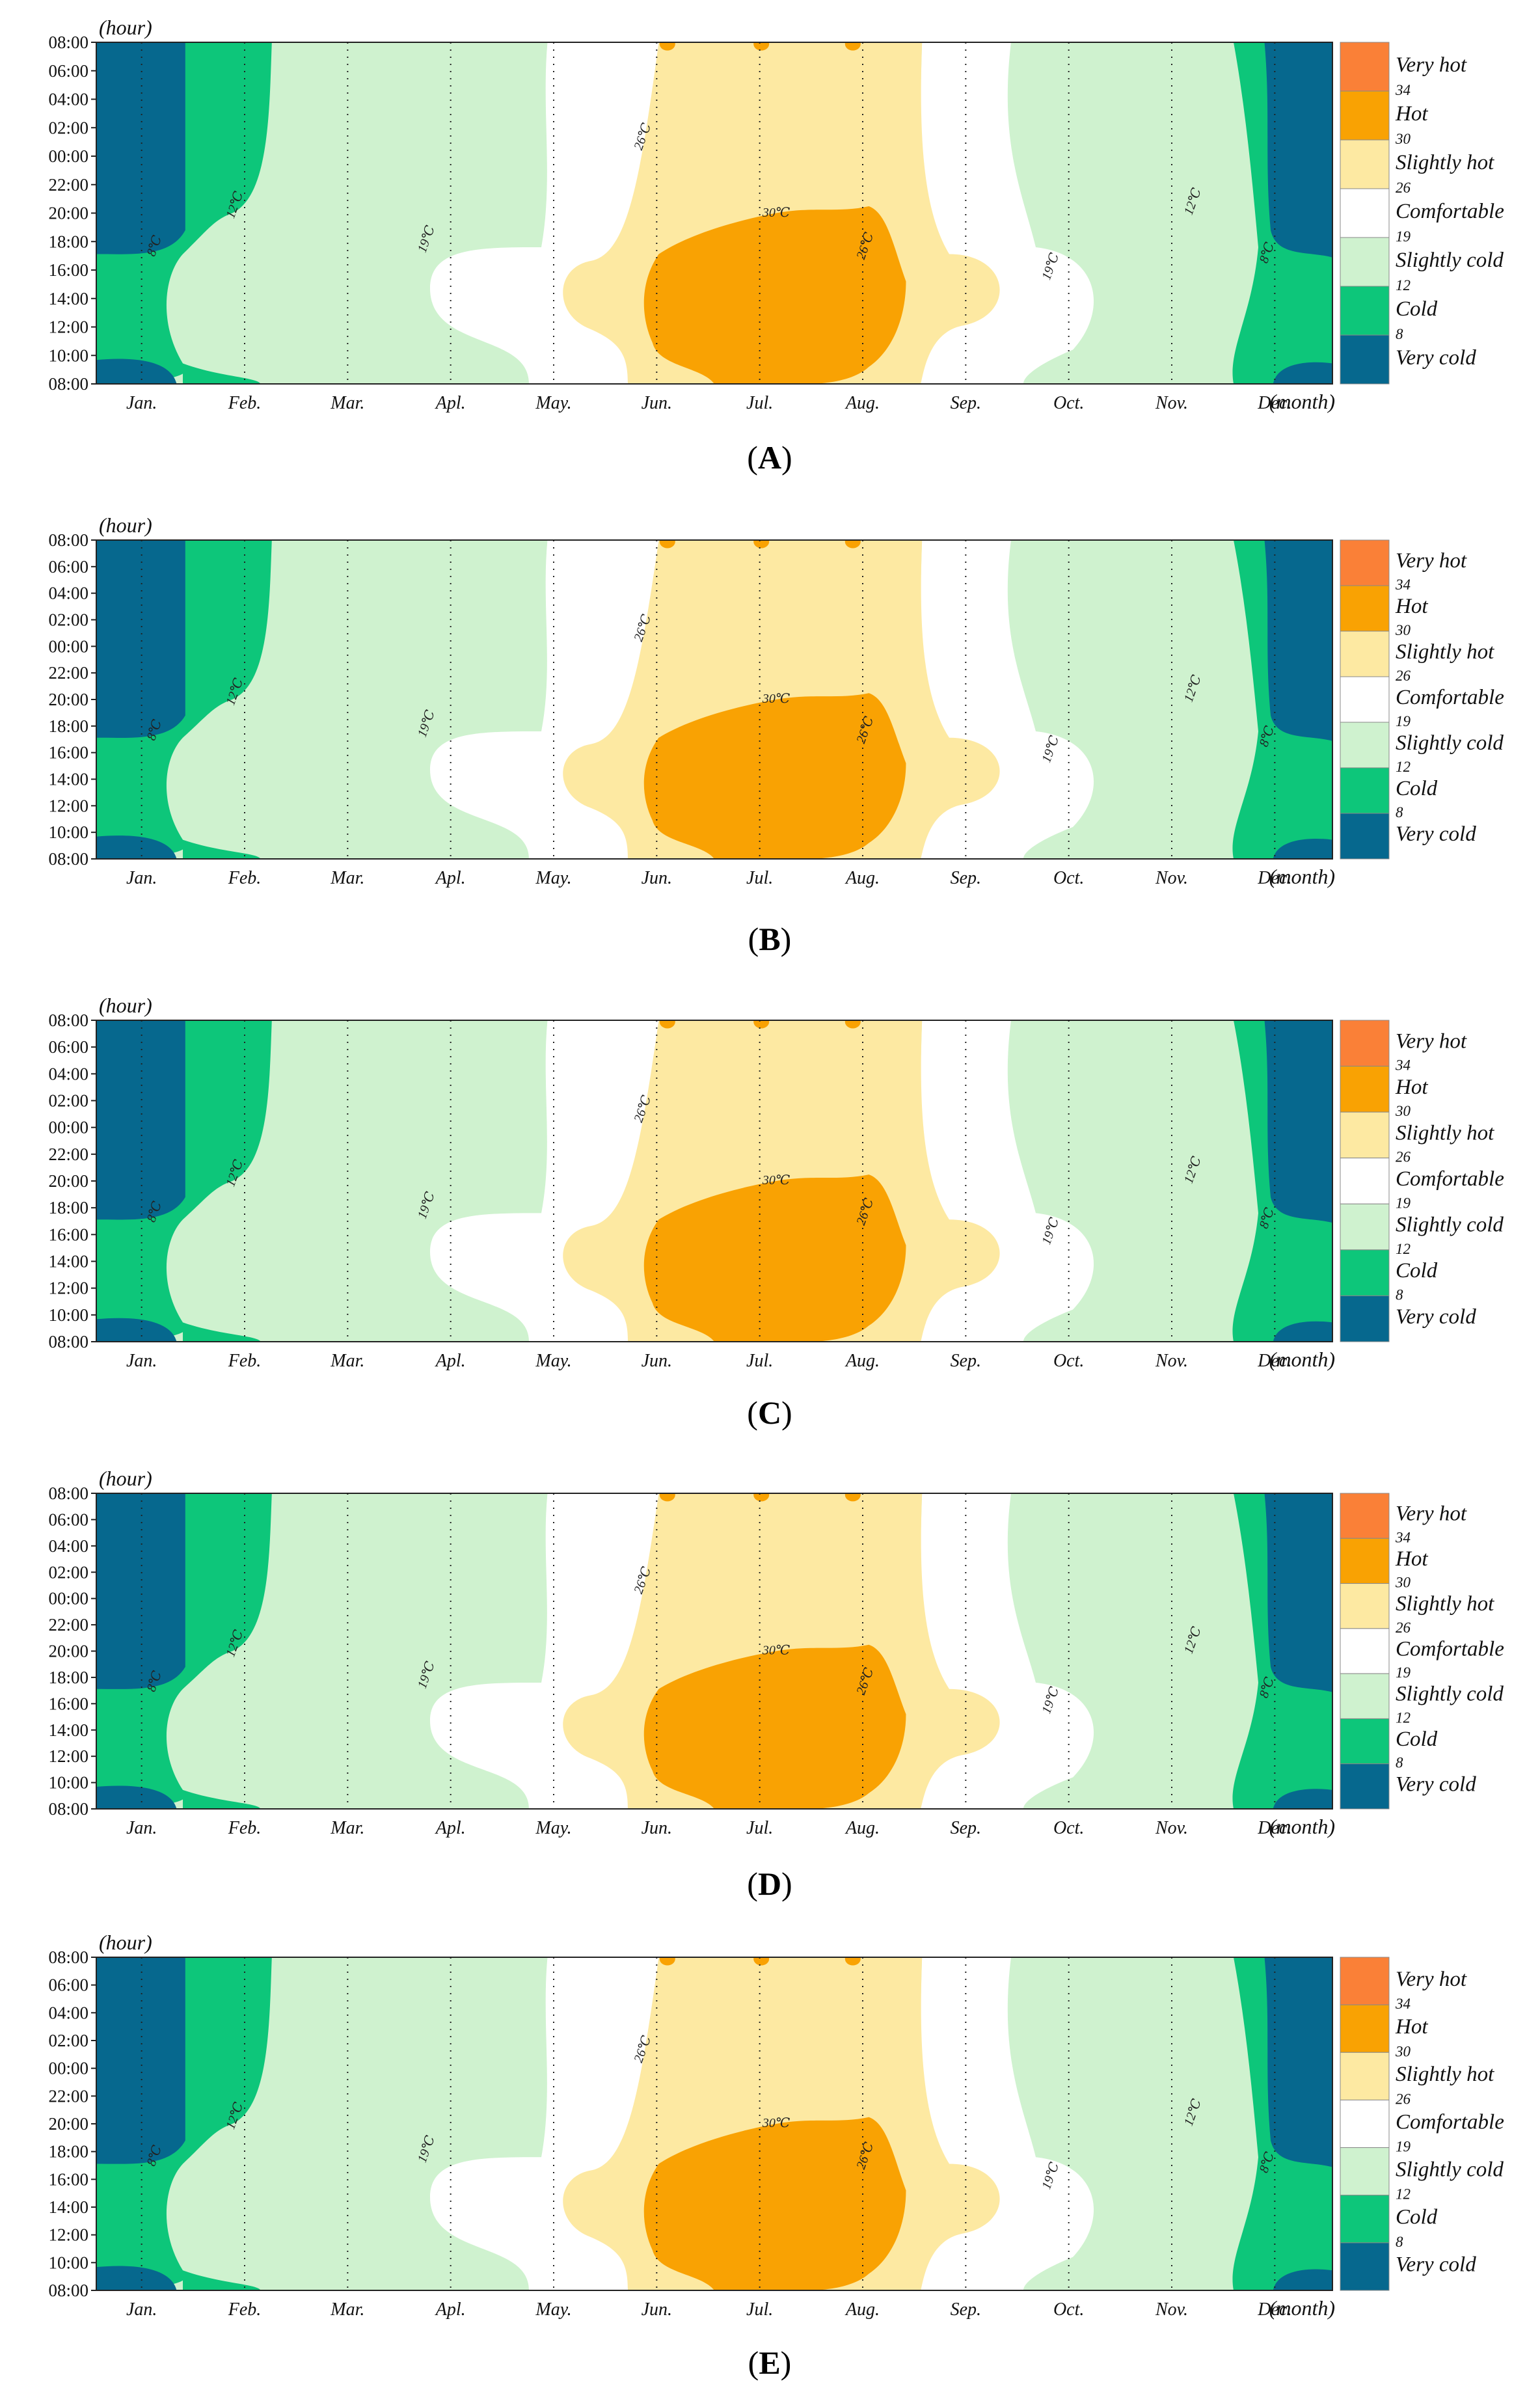  I want to click on x-tick-label: May., so click(553, 1361).